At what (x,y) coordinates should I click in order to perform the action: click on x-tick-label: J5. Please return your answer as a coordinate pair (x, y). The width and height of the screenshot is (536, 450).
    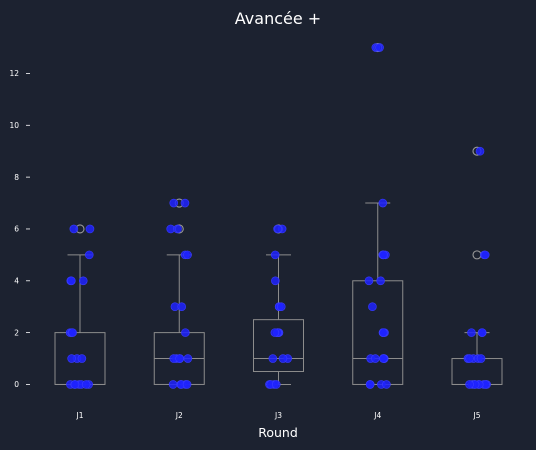
    Looking at the image, I should click on (477, 415).